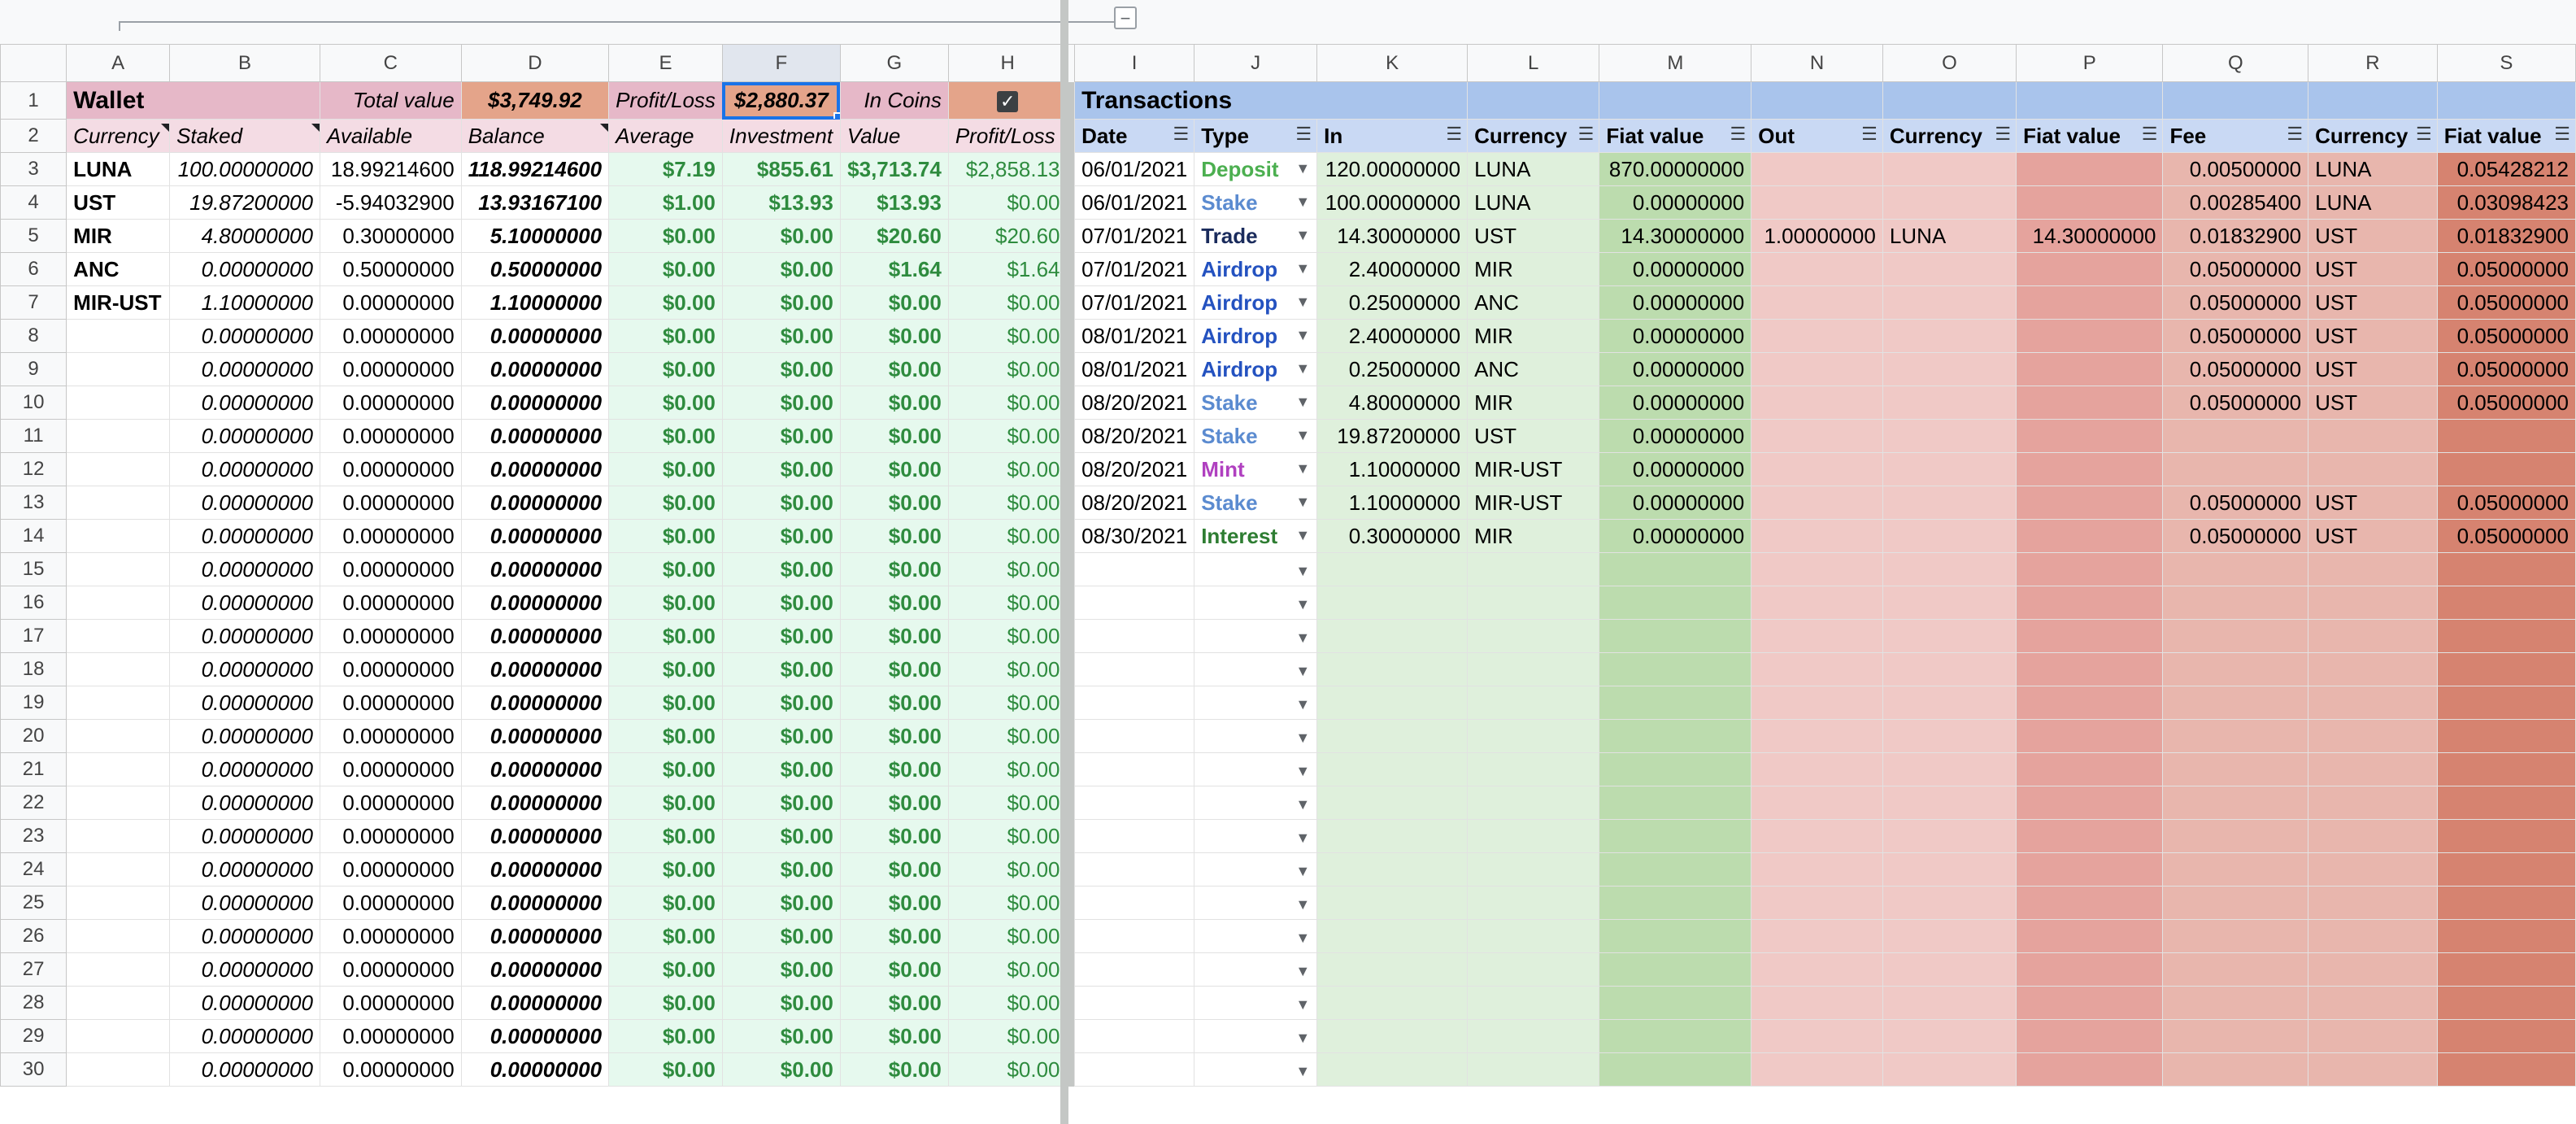 This screenshot has height=1124, width=2576. I want to click on transaction-cell: ▼ Mint, so click(1256, 469).